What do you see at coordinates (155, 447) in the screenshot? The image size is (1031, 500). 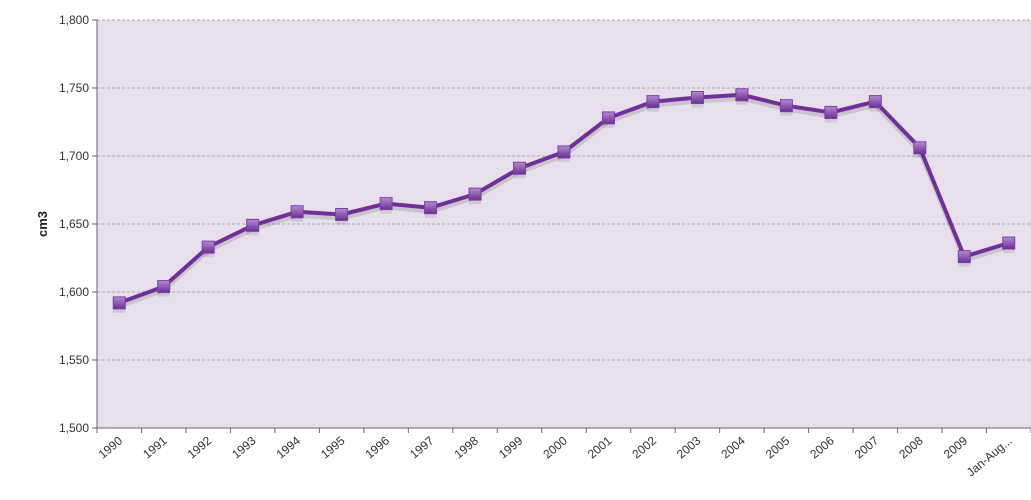 I see `x-tick-label: 1991` at bounding box center [155, 447].